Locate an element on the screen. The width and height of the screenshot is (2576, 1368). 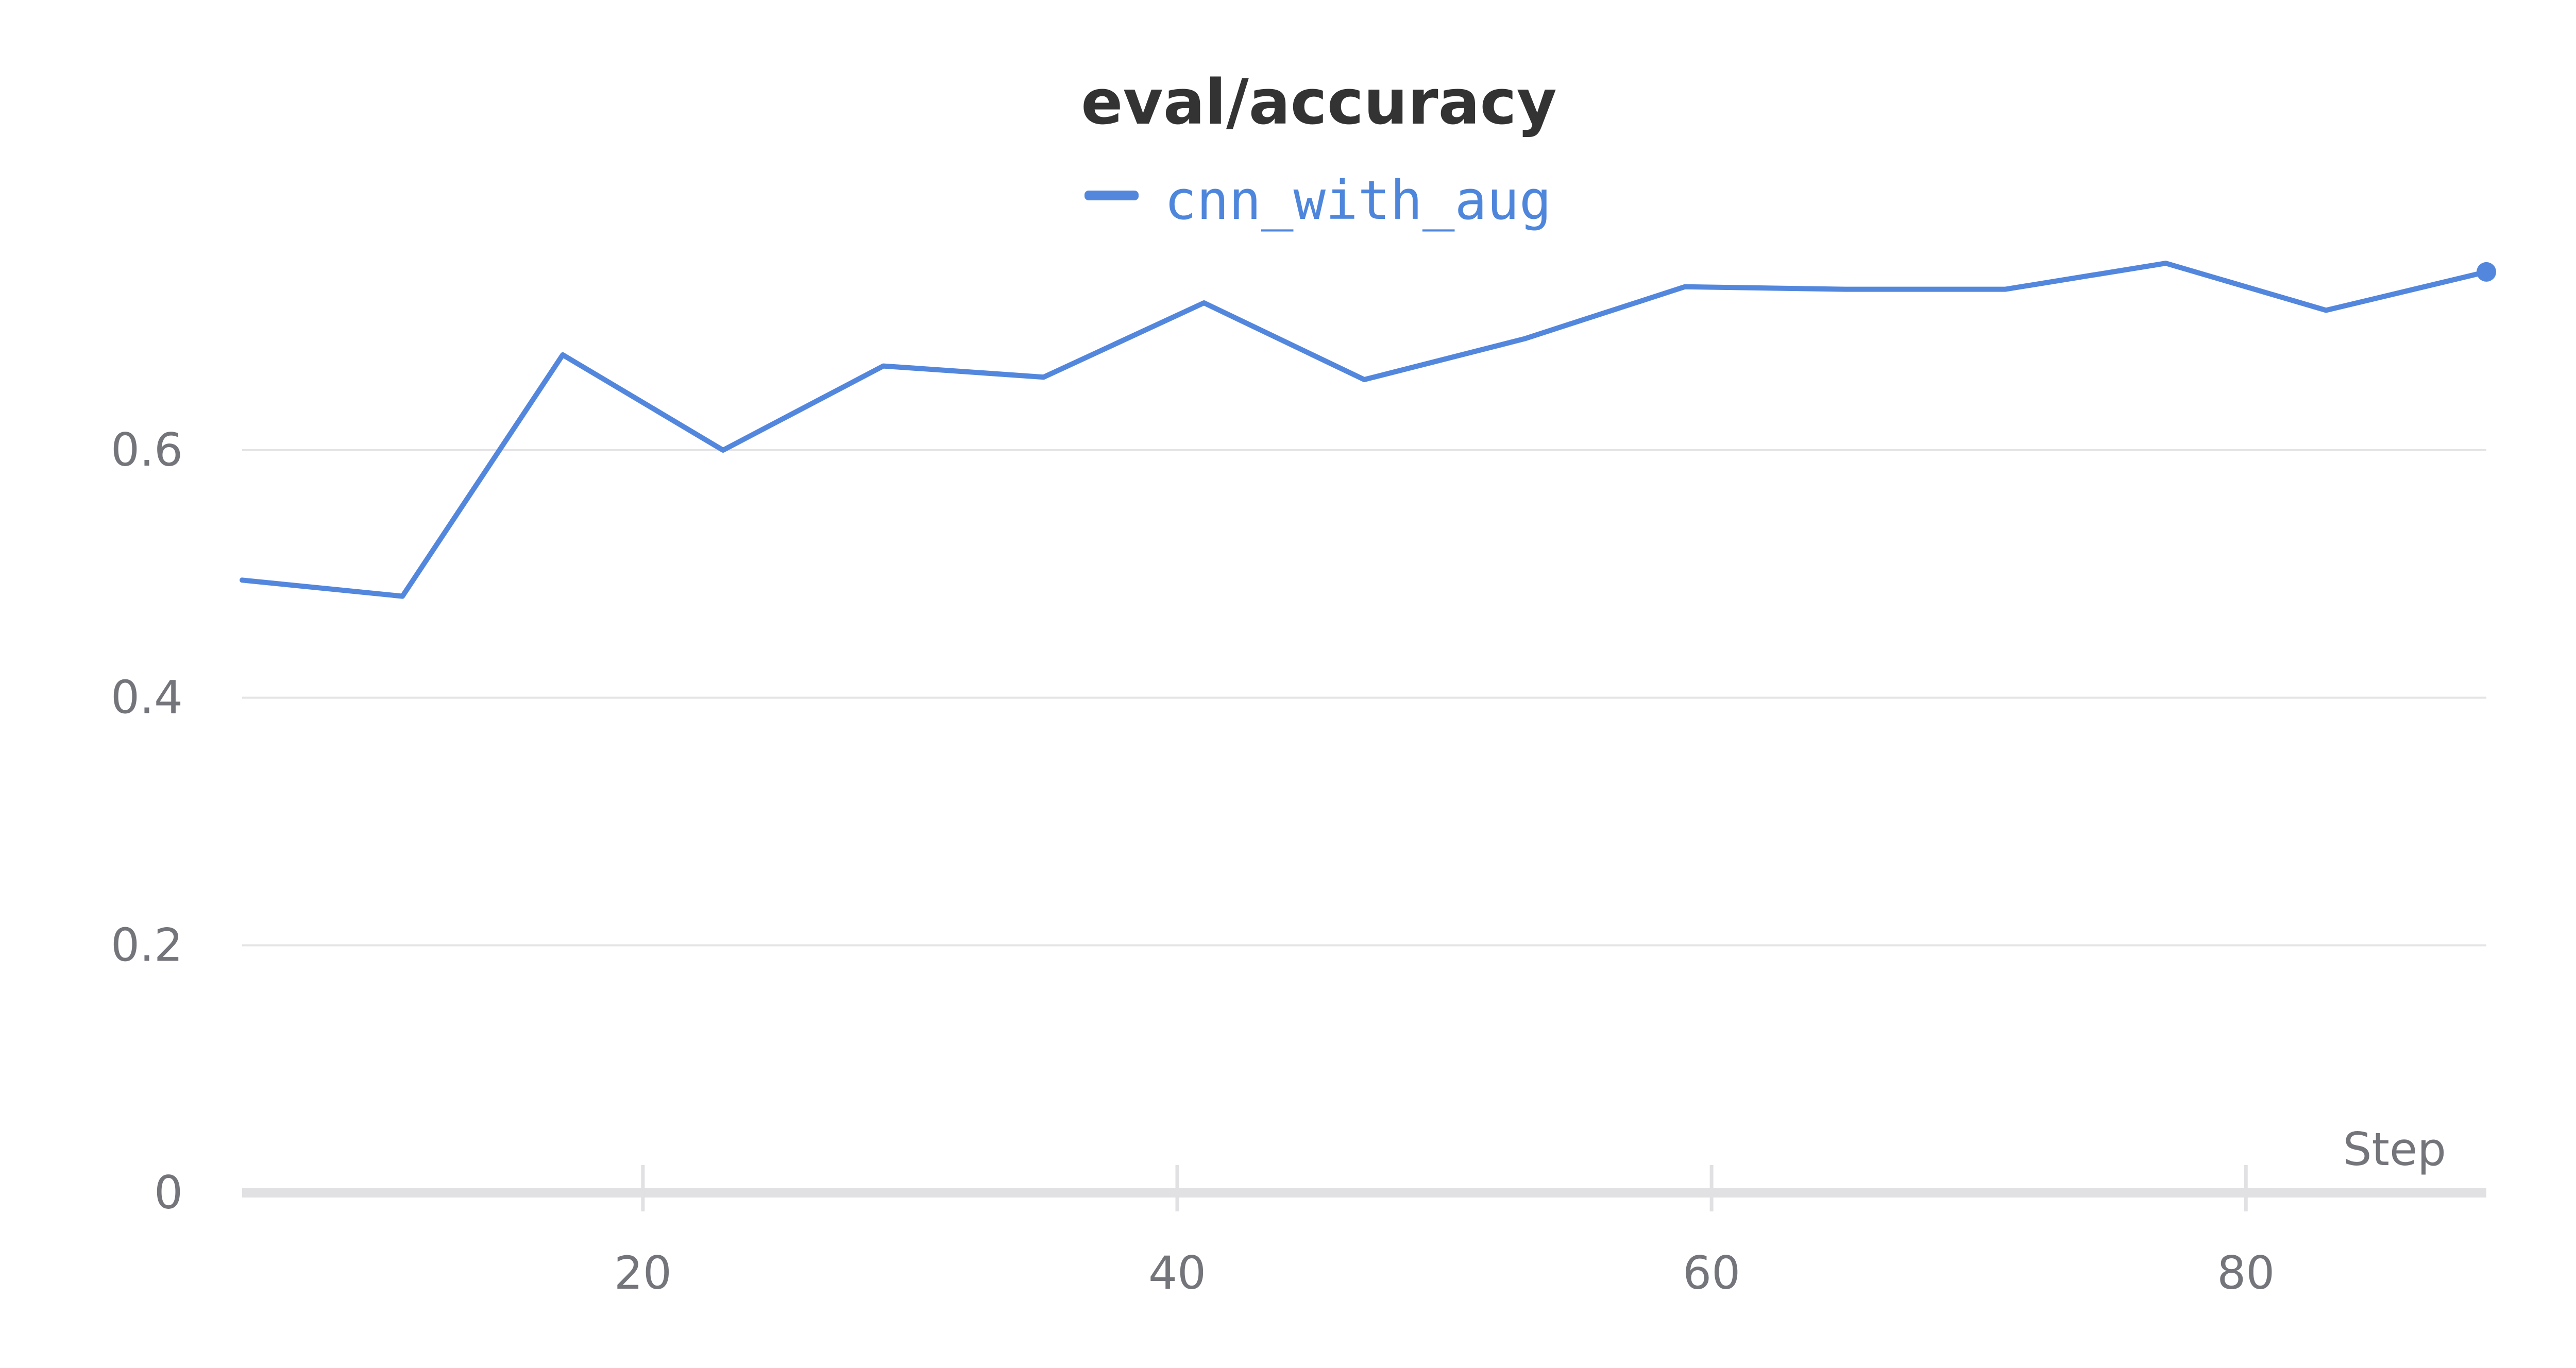
y-tick-label: 0.6 is located at coordinates (147, 449).